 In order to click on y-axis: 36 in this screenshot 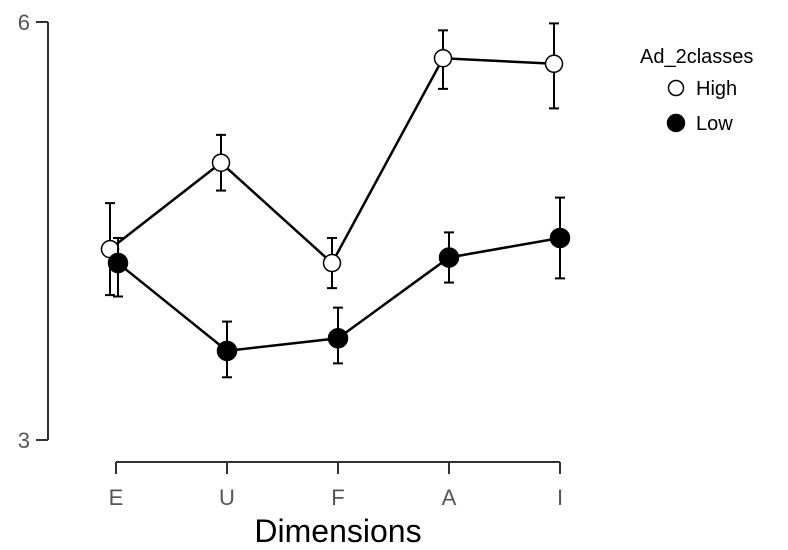, I will do `click(33, 231)`.